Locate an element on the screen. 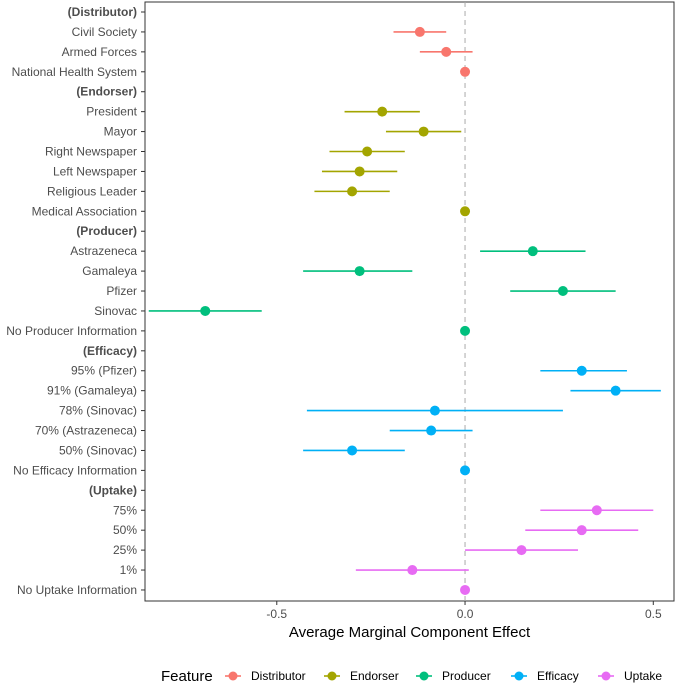 The width and height of the screenshot is (675, 685). y-tick-label: 95% (Pfizer) is located at coordinates (104, 371).